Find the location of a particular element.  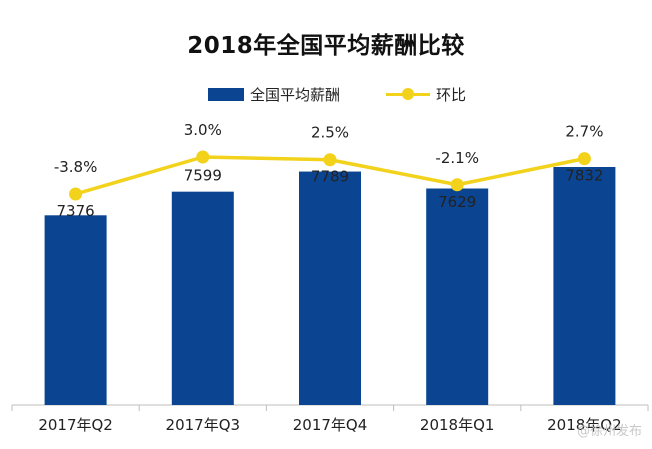

chart-title: 2018年全国平均薪酬比较 is located at coordinates (326, 46).